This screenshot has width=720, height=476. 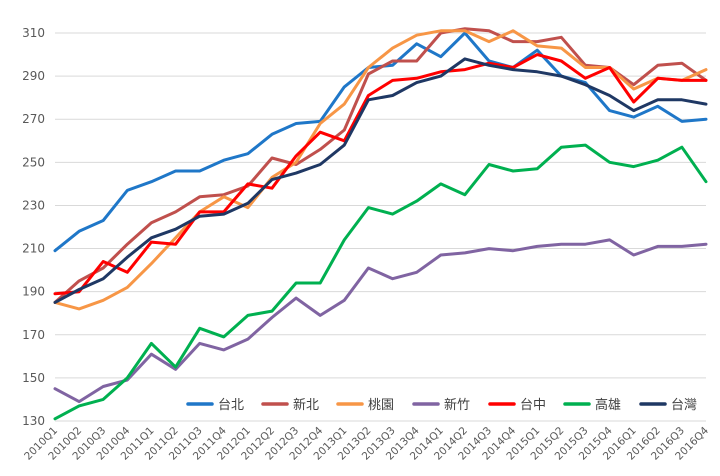 What do you see at coordinates (457, 405) in the screenshot?
I see `legend-label: 新竹` at bounding box center [457, 405].